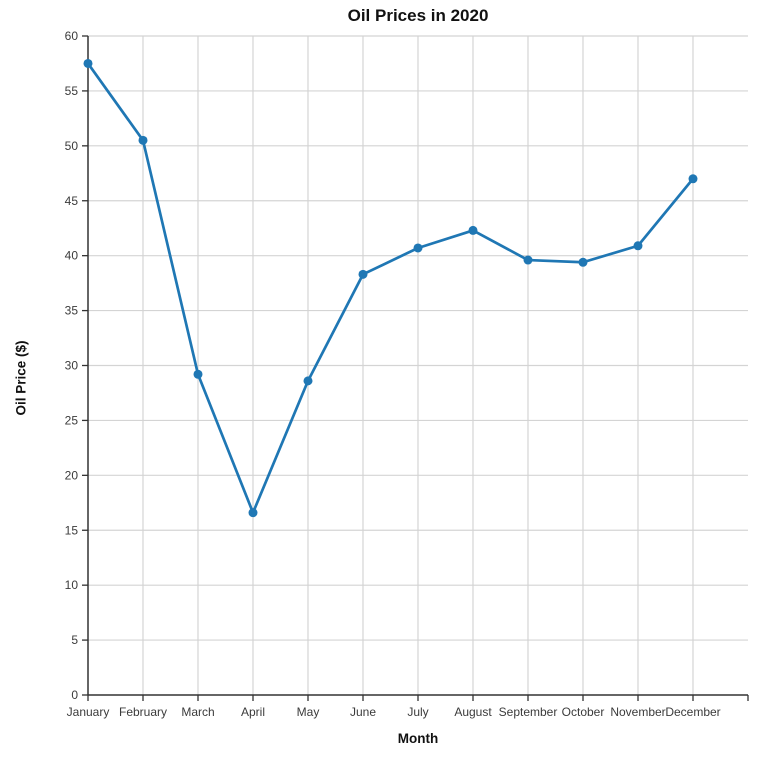 The image size is (767, 767). Describe the element at coordinates (638, 246) in the screenshot. I see `data-point-november` at that location.